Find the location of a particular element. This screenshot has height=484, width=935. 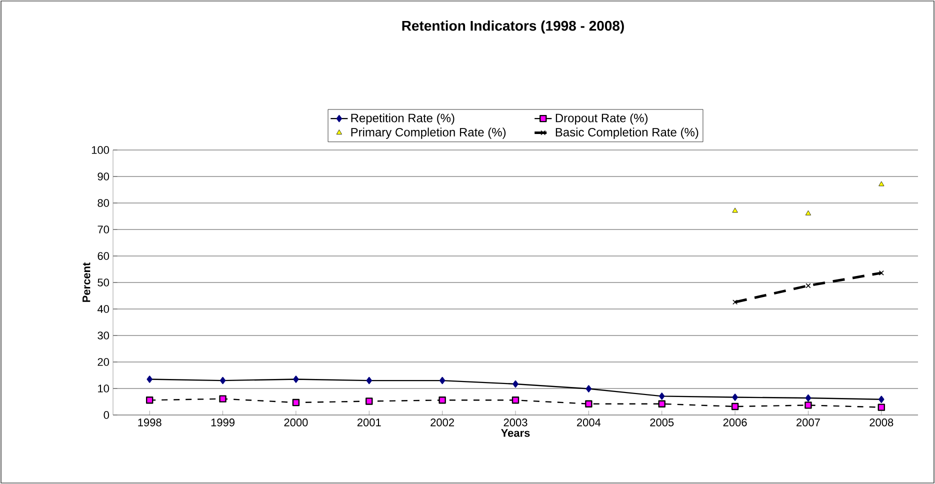

y-axis-title: Percent is located at coordinates (86, 282).